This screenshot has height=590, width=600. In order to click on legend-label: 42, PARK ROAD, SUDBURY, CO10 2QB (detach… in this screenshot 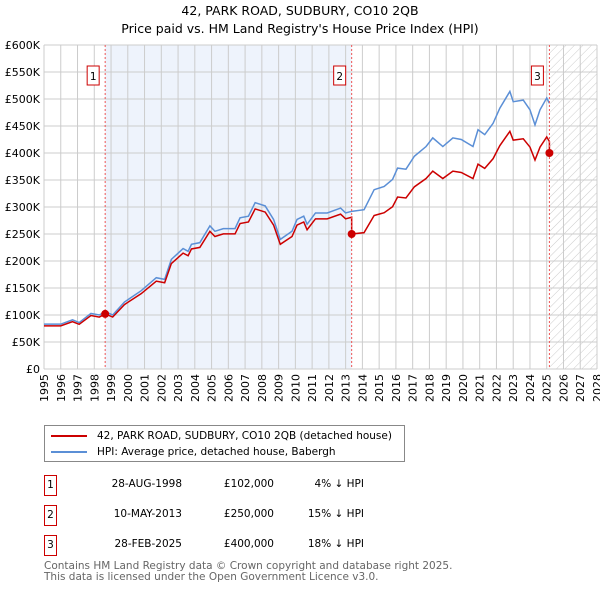, I will do `click(244, 436)`.